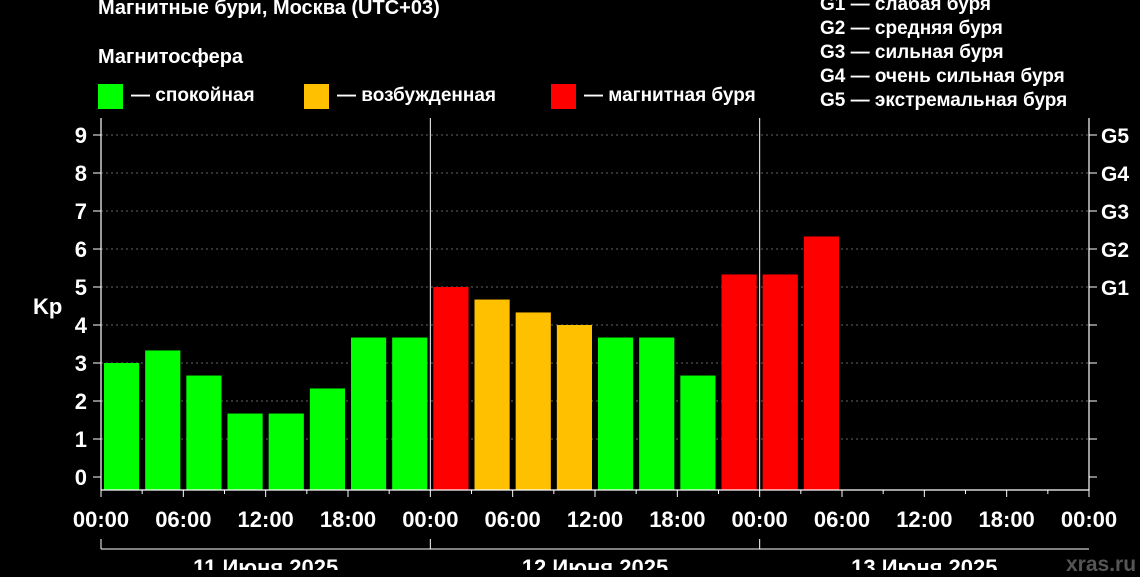 Image resolution: width=1140 pixels, height=577 pixels. I want to click on y-tick-label: 0, so click(81, 477).